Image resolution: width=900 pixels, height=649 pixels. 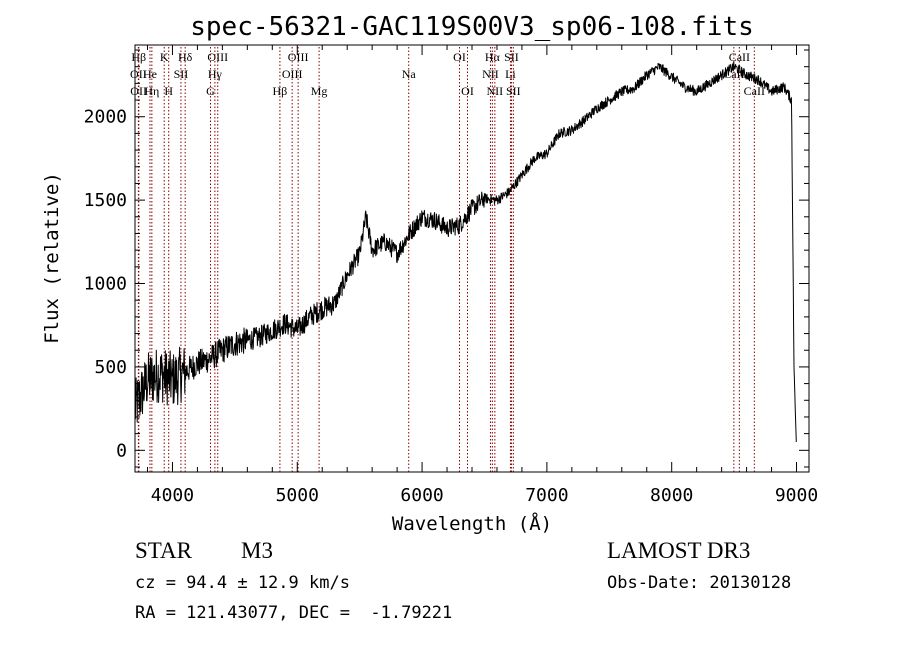 I want to click on y-axis-label: Flux (relative), so click(x=52, y=258).